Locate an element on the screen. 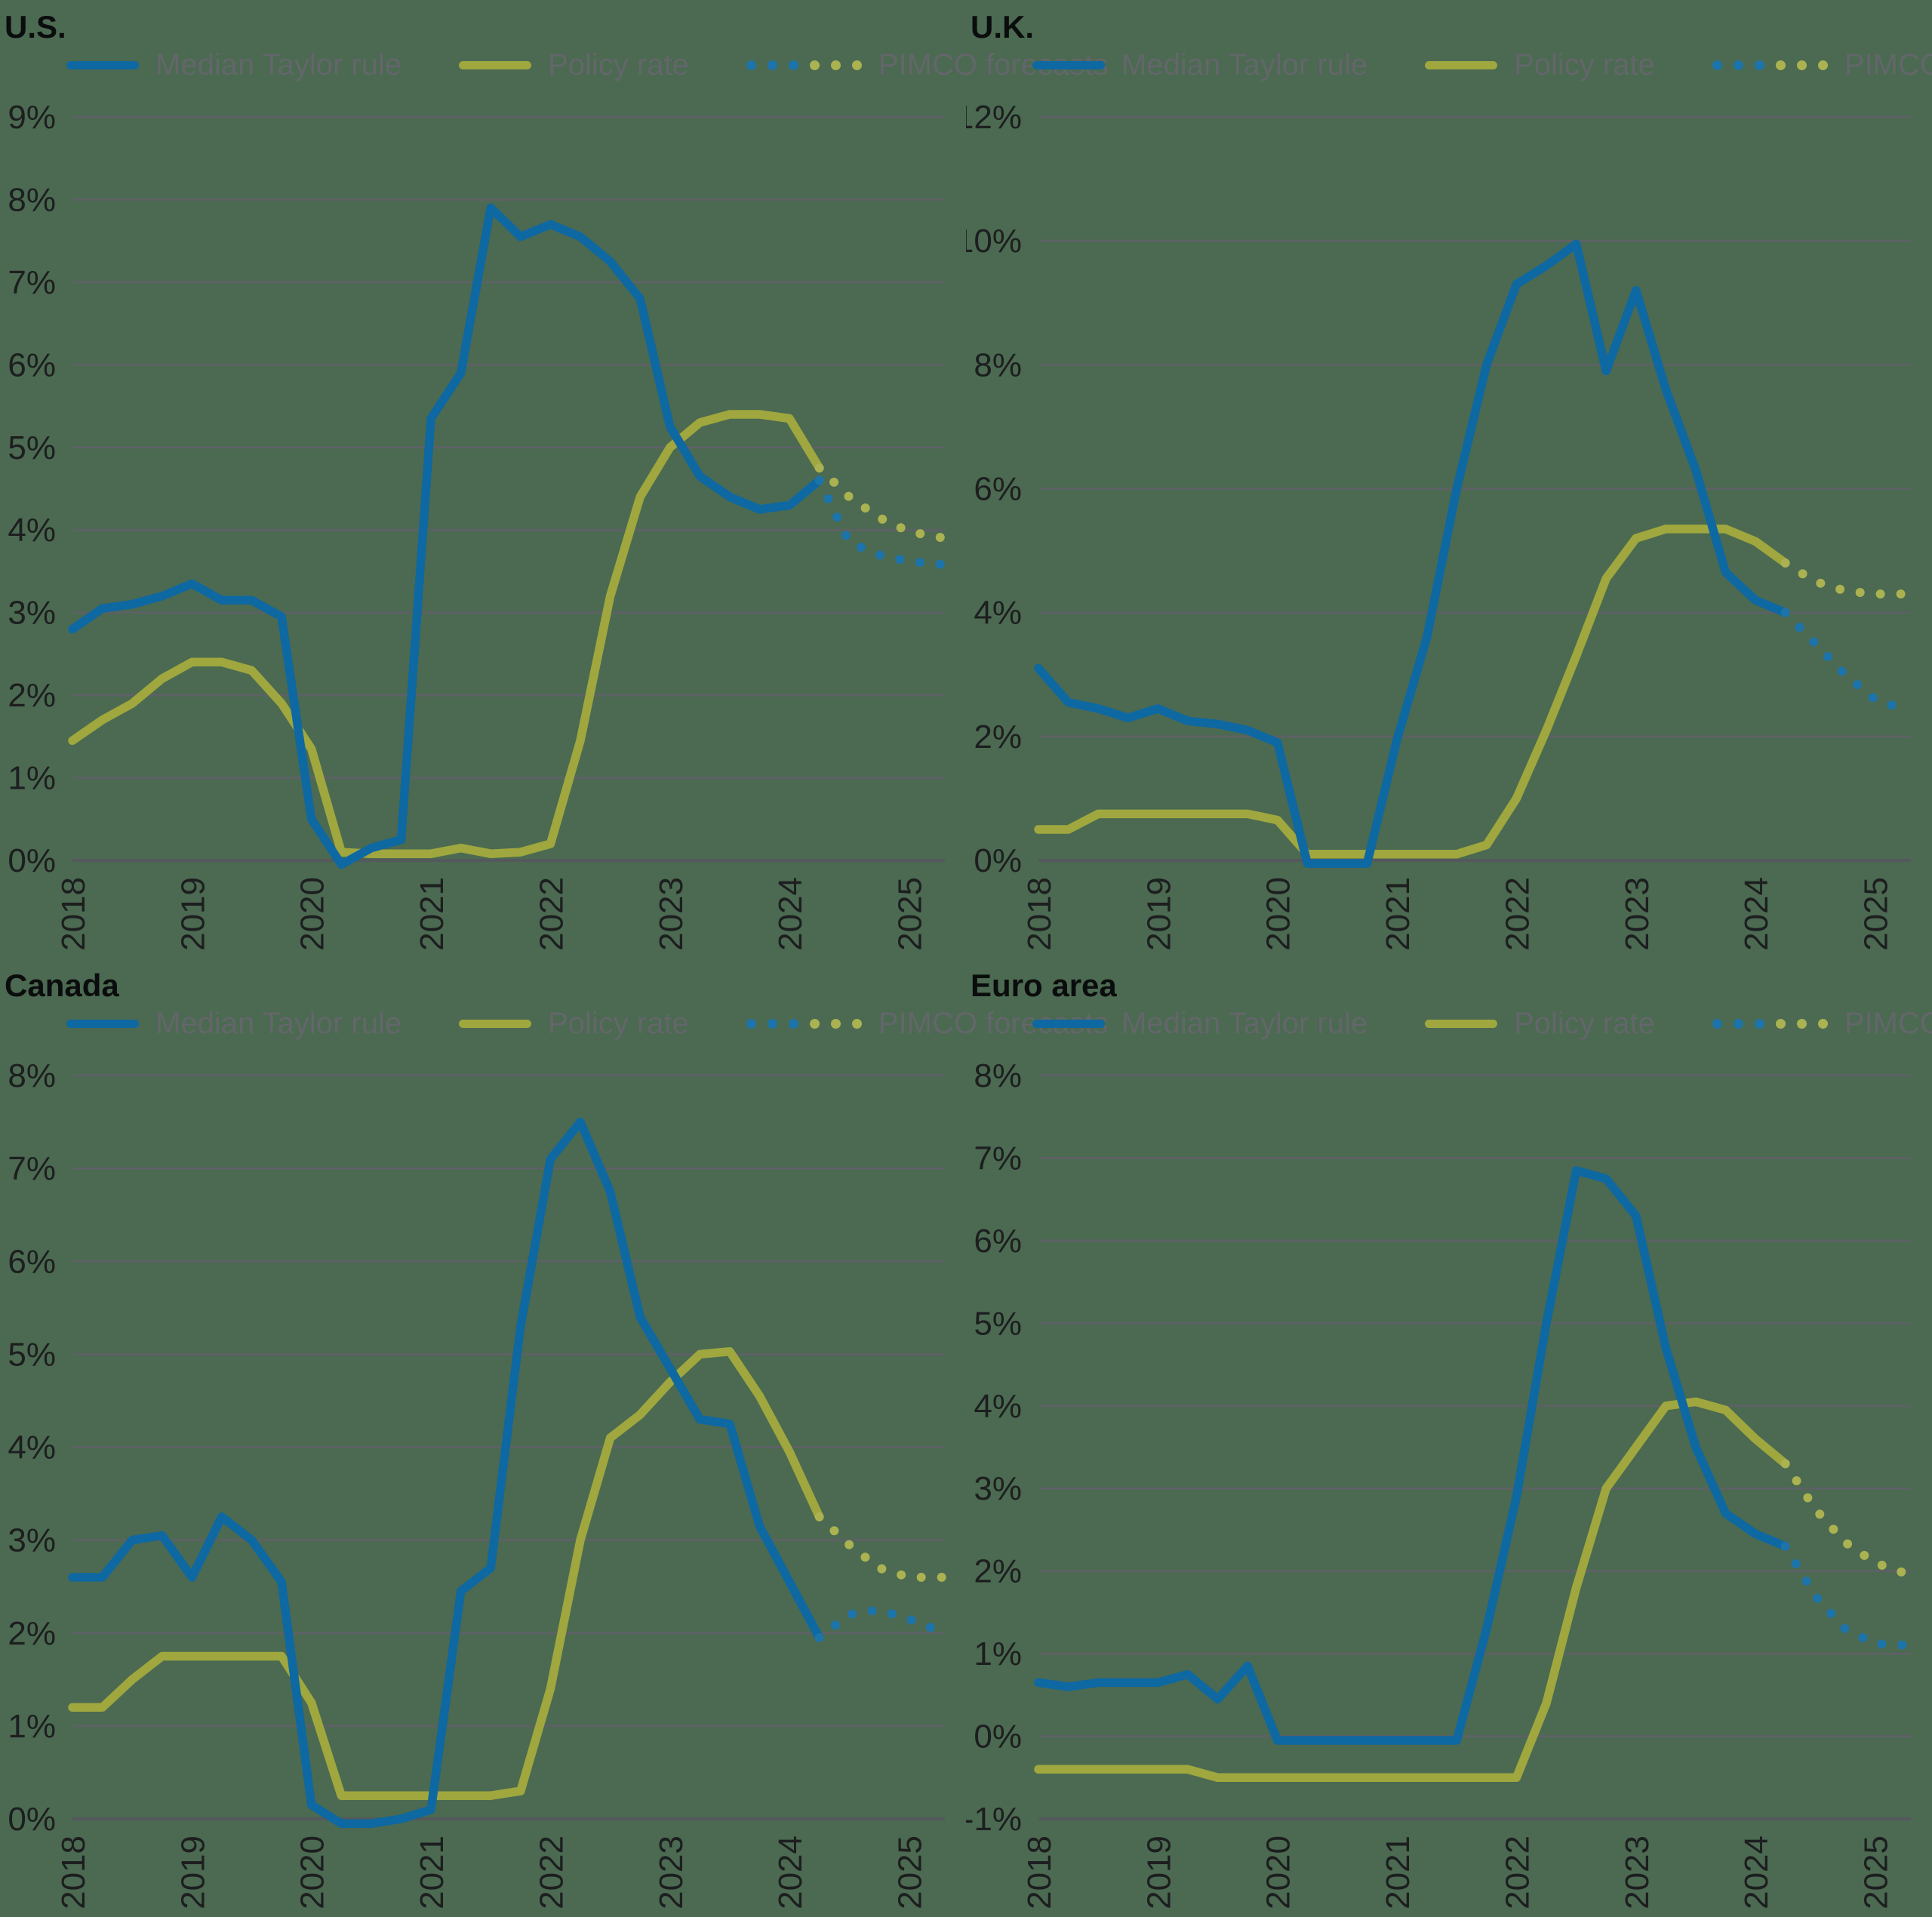  euro-ytick: 2% is located at coordinates (998, 1572).